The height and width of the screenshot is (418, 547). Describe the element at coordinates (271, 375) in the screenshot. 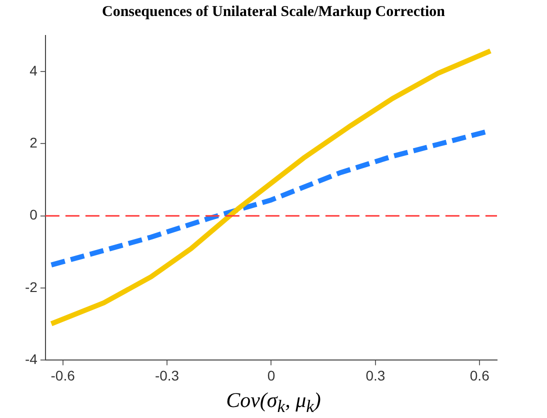

I see `x-tick-label: 0` at that location.